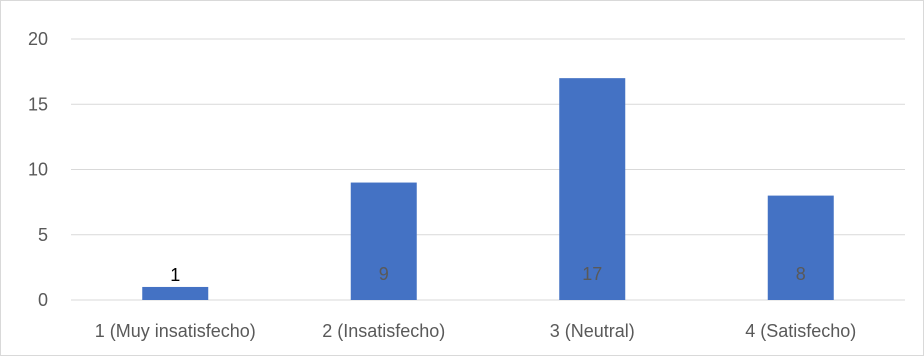  I want to click on x-tick-label: 1 (Muy insatisfecho), so click(175, 331).